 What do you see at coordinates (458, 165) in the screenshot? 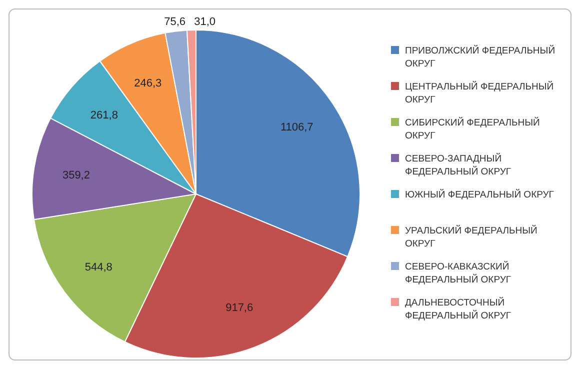
I see `legend-label: СЕВЕРО-ЗАПАДНЫЙ ФЕДЕРАЛЬНЫЙ ОКРУГ` at bounding box center [458, 165].